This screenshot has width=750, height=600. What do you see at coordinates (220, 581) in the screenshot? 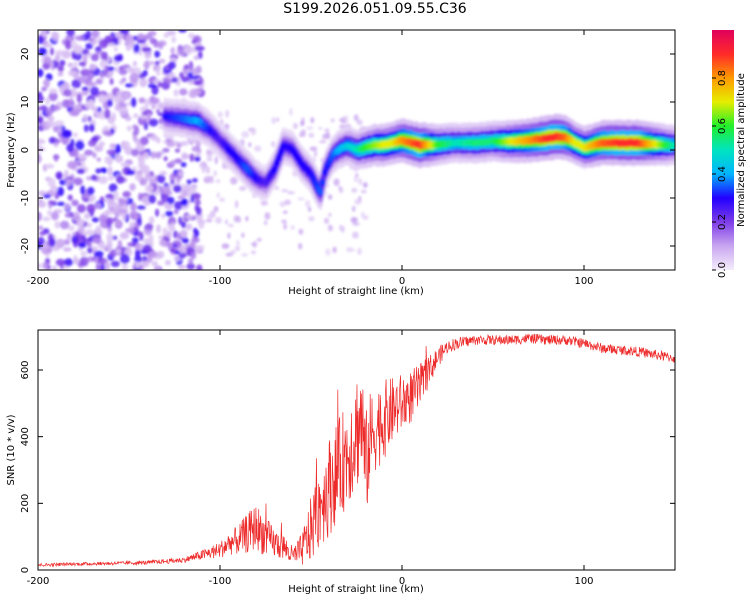
I see `x-tick-label: -100` at bounding box center [220, 581].